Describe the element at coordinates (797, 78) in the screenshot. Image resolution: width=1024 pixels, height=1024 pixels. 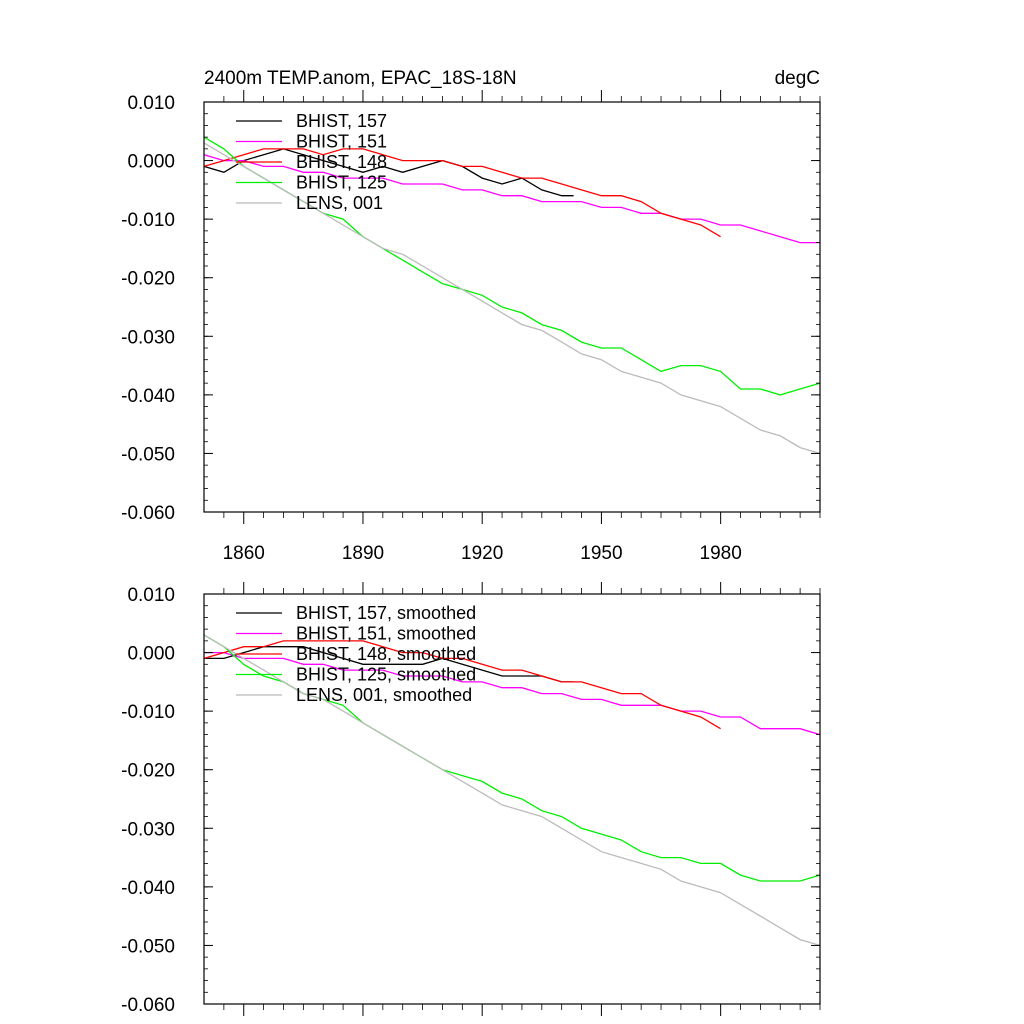
I see `units-label: degC` at that location.